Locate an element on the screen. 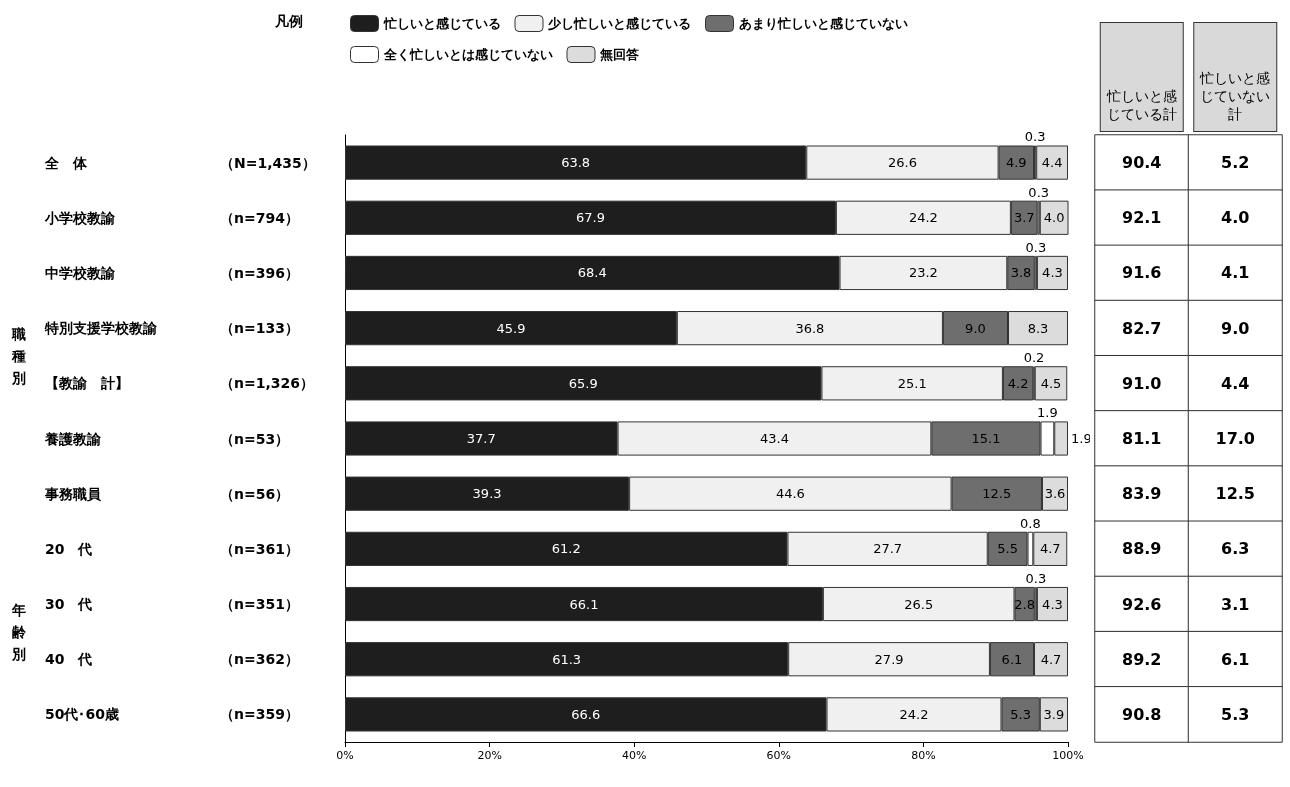  legend-title: 凡例 is located at coordinates (288, 21).